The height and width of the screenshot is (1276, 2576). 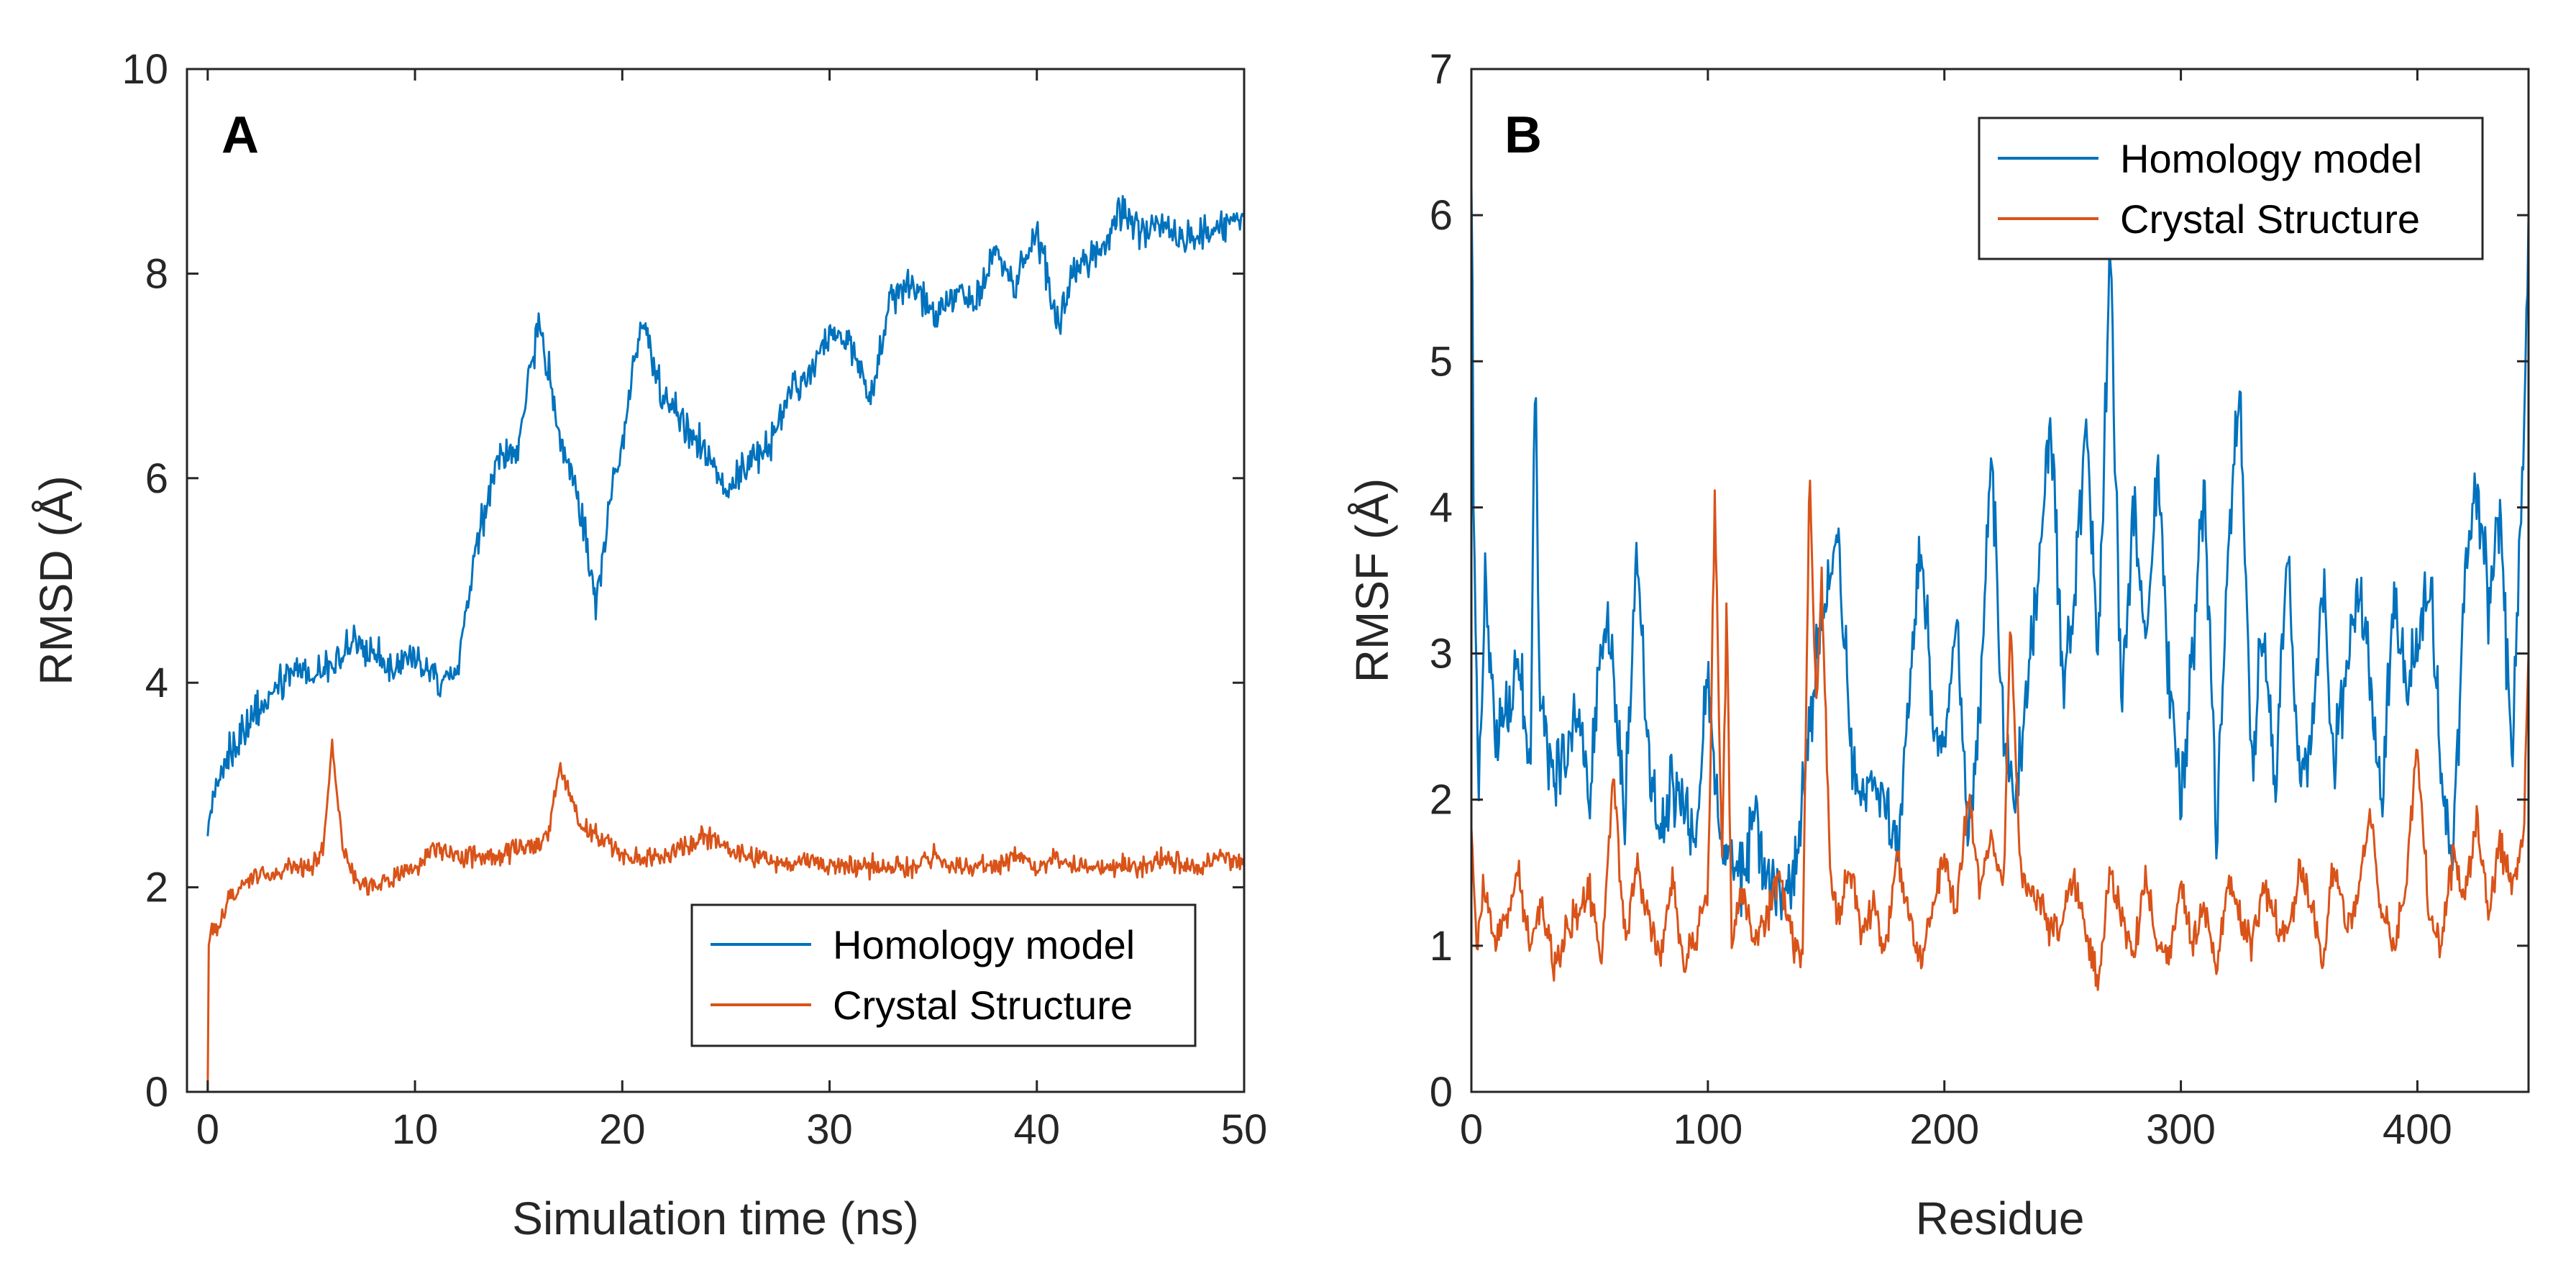 I want to click on x-tick-label: 20, so click(x=622, y=1129).